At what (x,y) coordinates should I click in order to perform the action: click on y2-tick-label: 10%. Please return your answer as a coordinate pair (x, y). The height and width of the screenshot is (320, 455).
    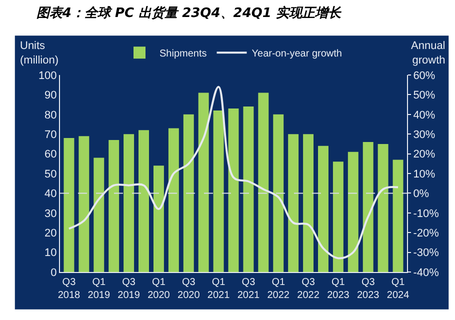
    Looking at the image, I should click on (424, 174).